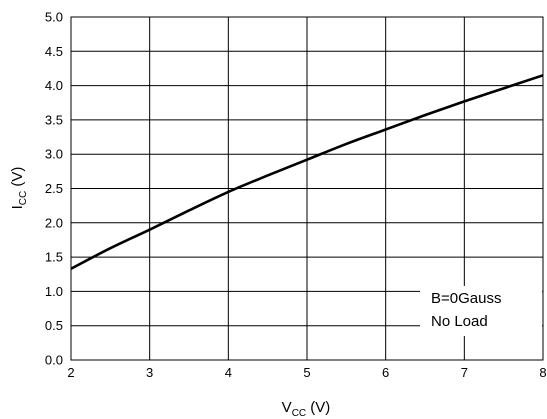 This screenshot has height=419, width=547. What do you see at coordinates (542, 372) in the screenshot?
I see `x-tick-label: 8` at bounding box center [542, 372].